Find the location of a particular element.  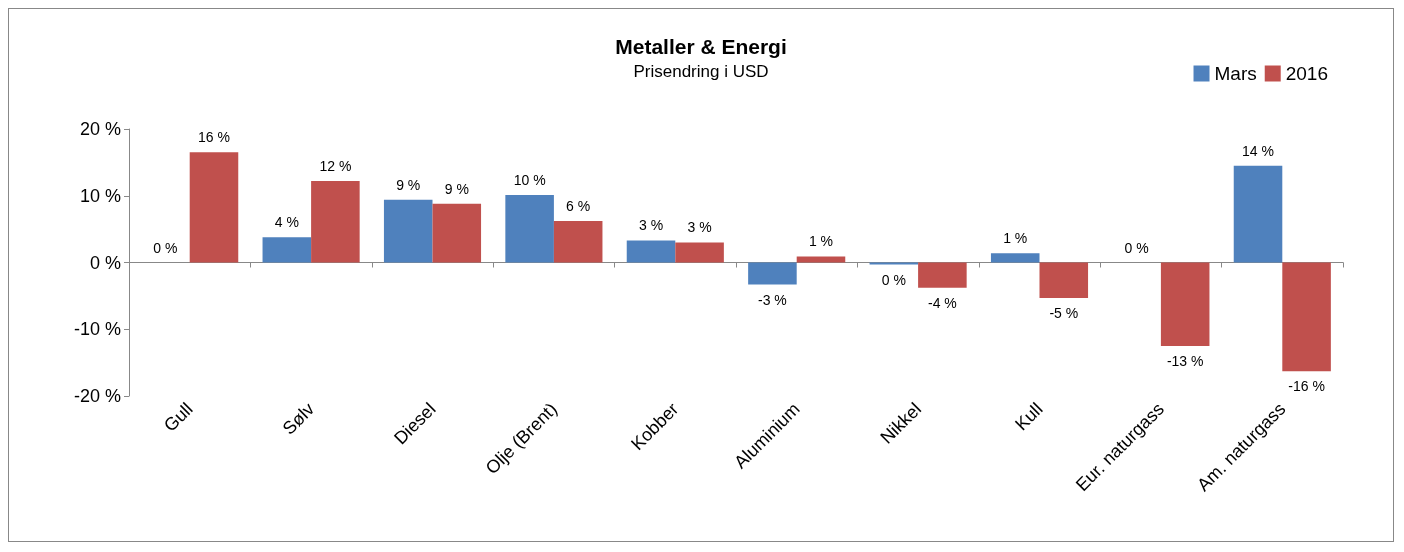

data-label: 16 % is located at coordinates (214, 137).